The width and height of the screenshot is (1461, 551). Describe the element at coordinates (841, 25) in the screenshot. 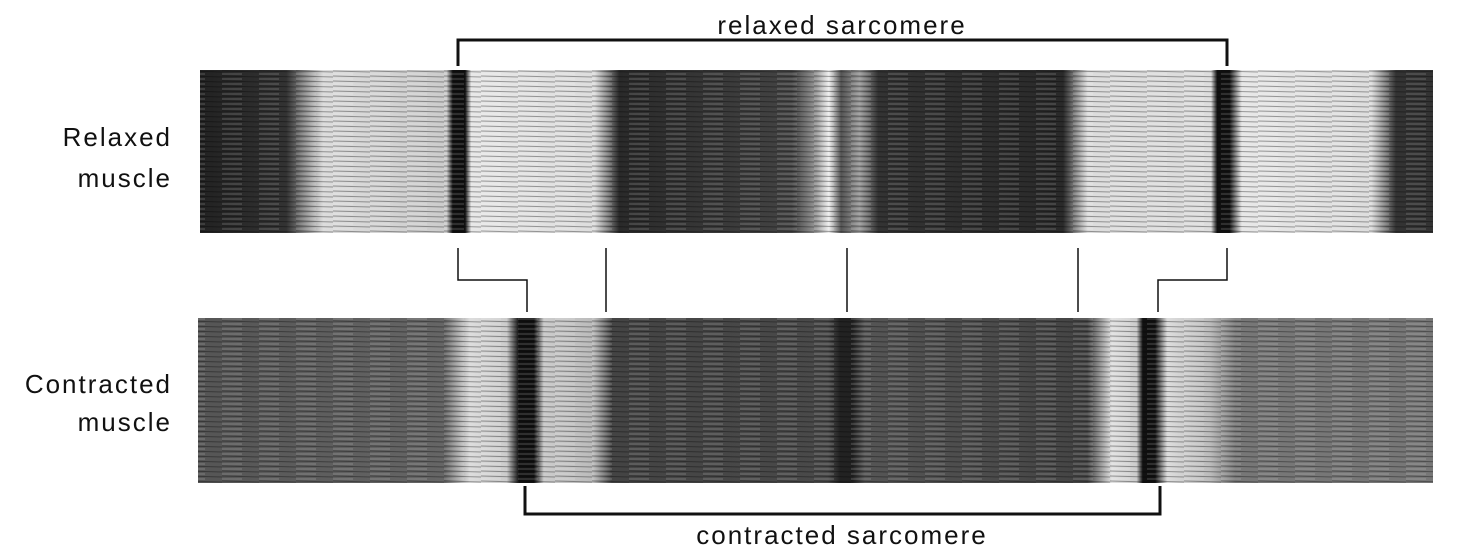

I see `bracket-label: relaxed sarcomere` at that location.